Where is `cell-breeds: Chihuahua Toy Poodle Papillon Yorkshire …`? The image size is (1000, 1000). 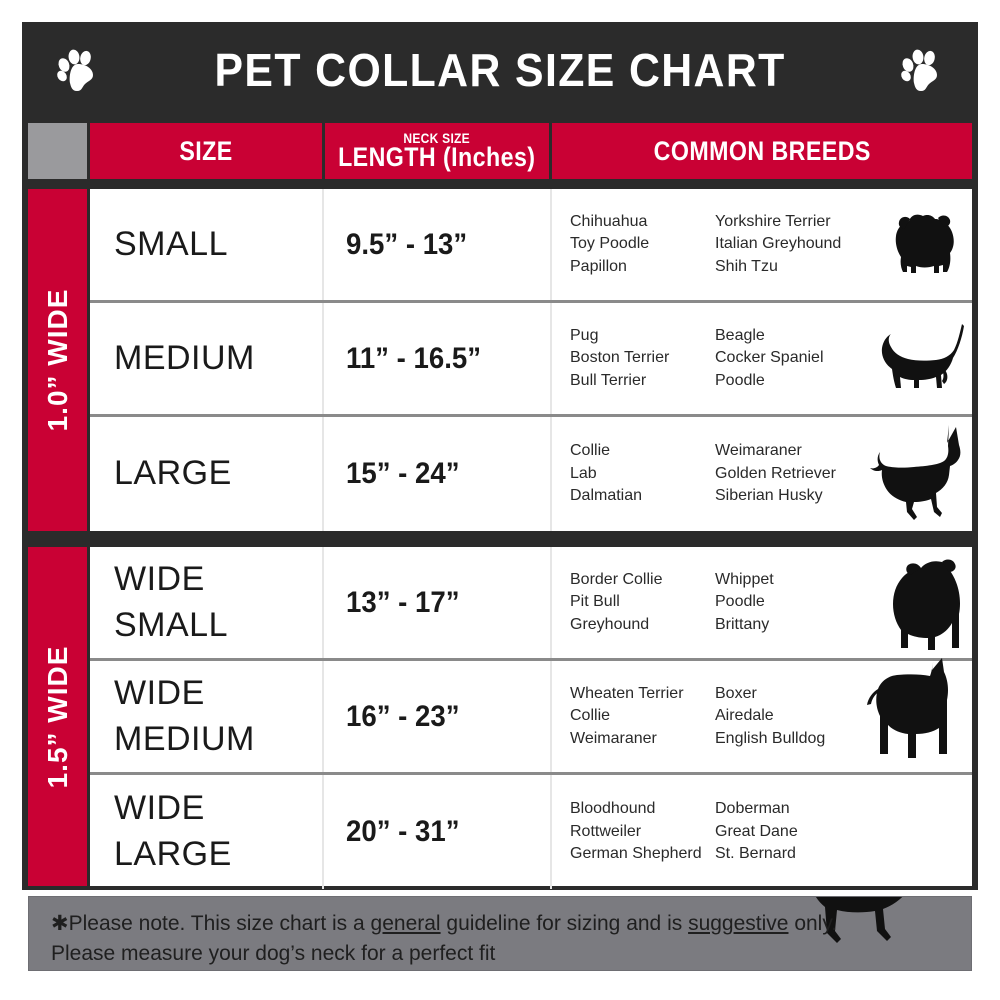 cell-breeds: Chihuahua Toy Poodle Papillon Yorkshire … is located at coordinates (762, 244).